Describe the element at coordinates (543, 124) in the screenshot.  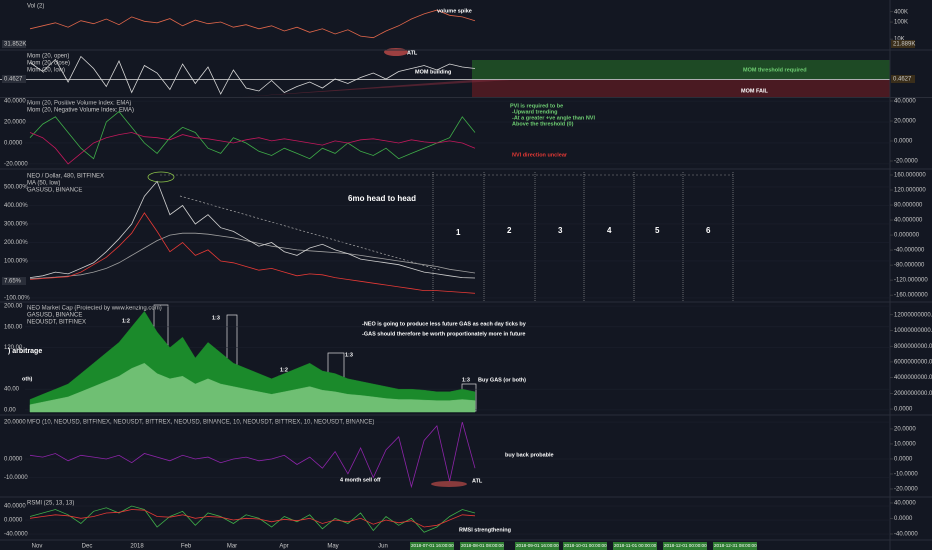
I see `annotation: Above the threshold (0)` at that location.